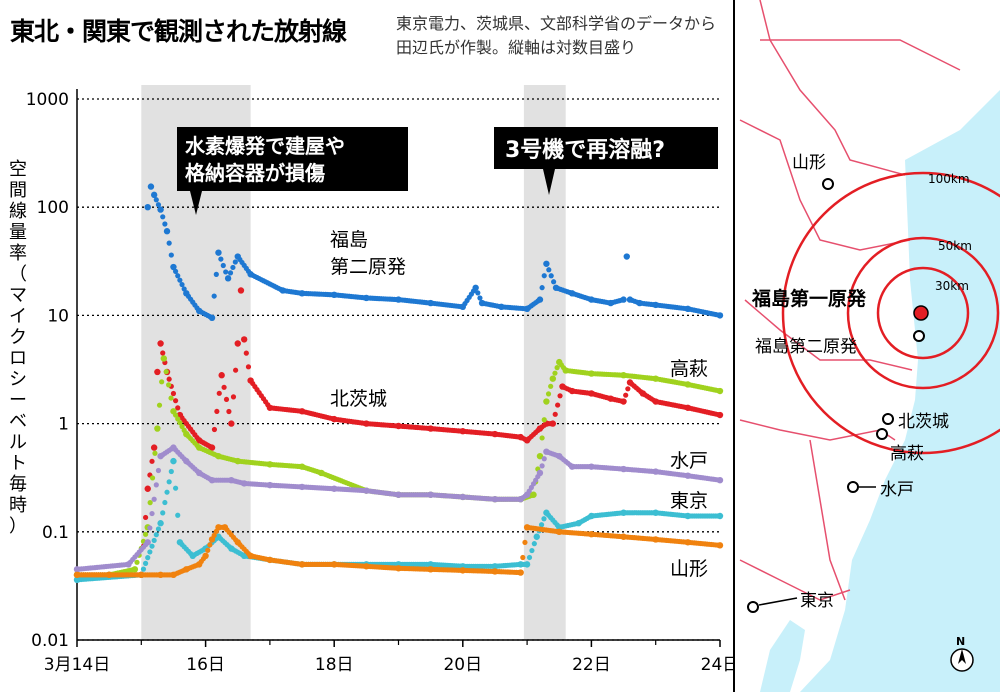 The image size is (1000, 692). What do you see at coordinates (55, 533) in the screenshot?
I see `y-tick-label: 0.1` at bounding box center [55, 533].